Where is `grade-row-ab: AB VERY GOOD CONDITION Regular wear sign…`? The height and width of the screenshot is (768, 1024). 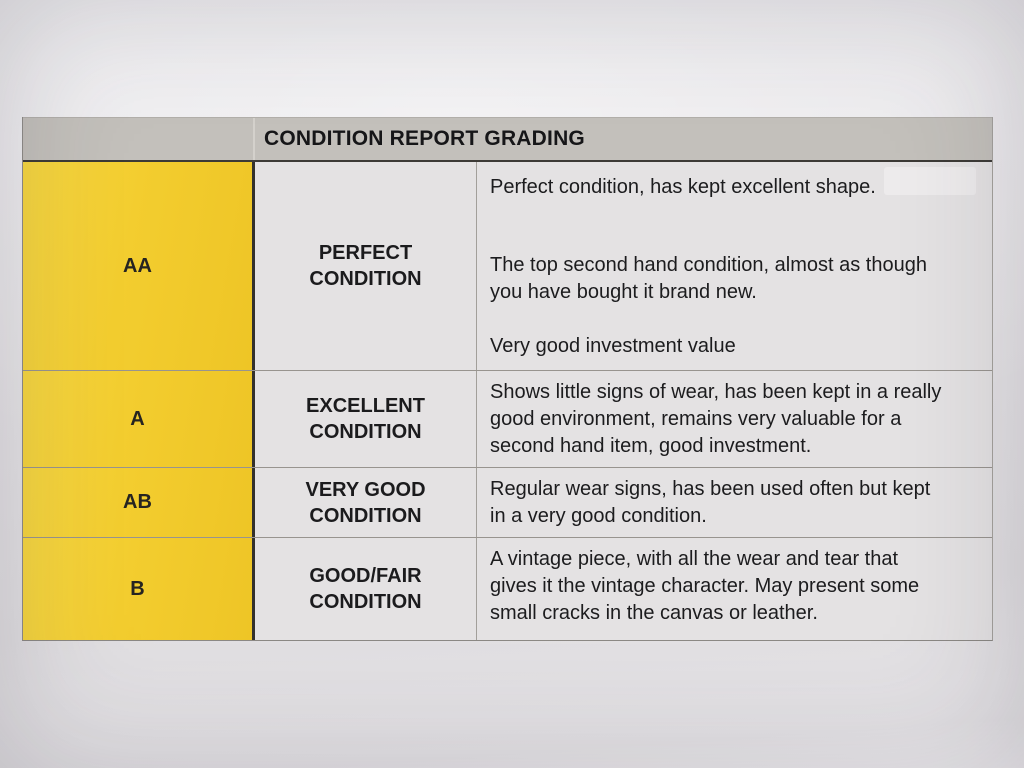
grade-row-ab: AB VERY GOOD CONDITION Regular wear sign… is located at coordinates (507, 503).